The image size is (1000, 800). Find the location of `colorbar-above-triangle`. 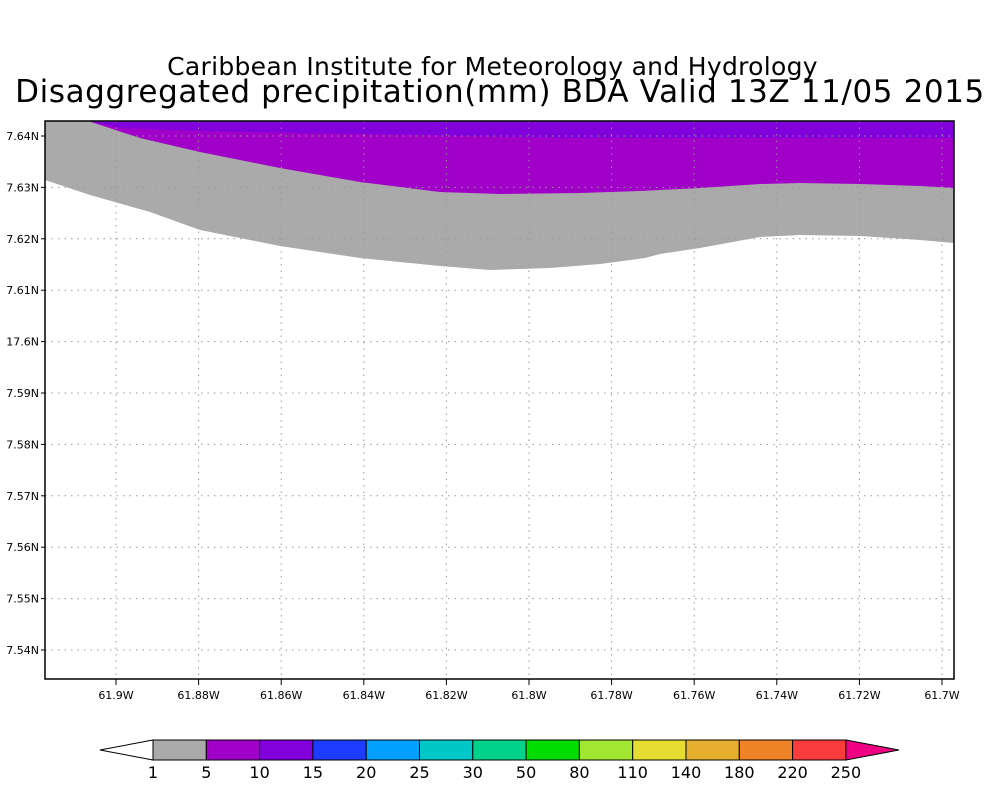

colorbar-above-triangle is located at coordinates (872, 750).